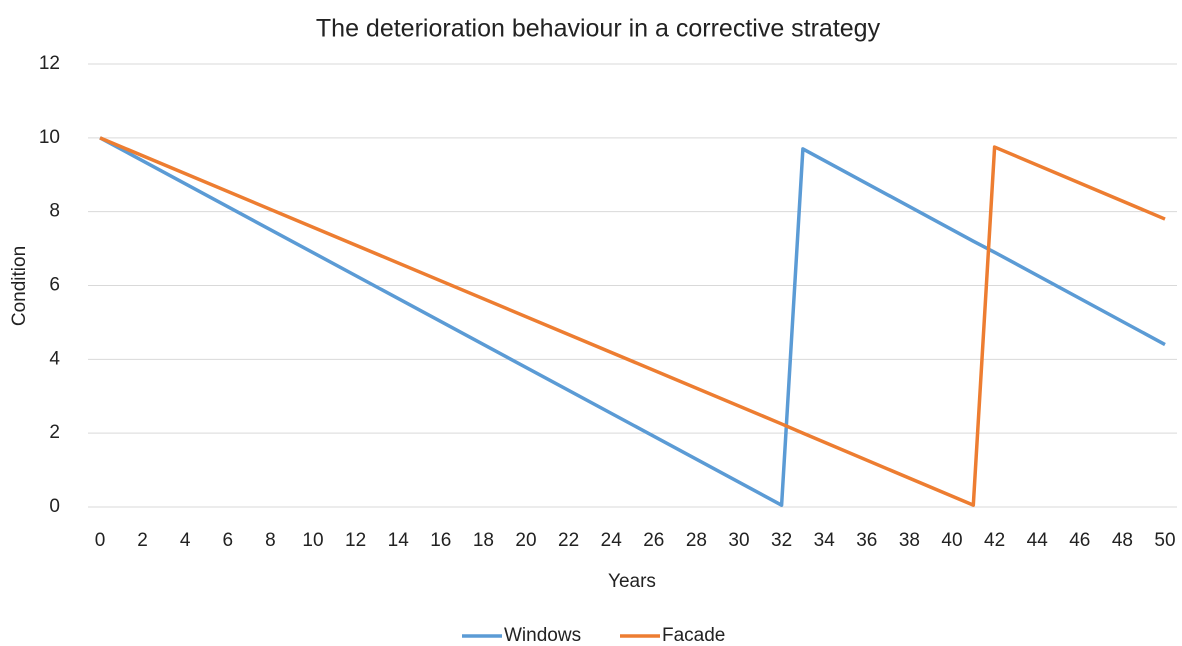  What do you see at coordinates (525, 540) in the screenshot?
I see `x-tick-label: 20` at bounding box center [525, 540].